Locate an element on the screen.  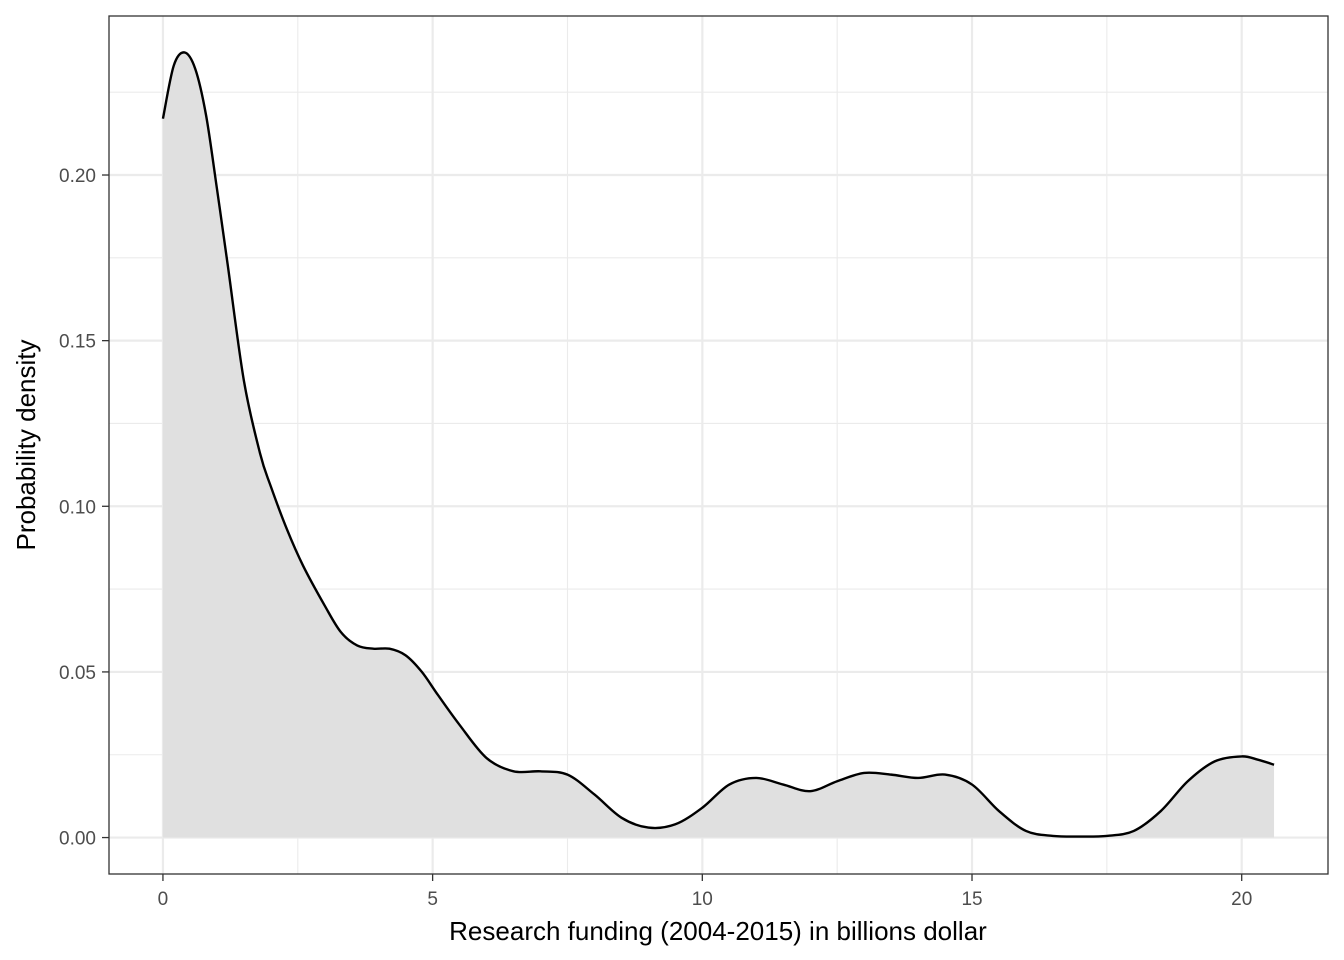
x-tick-label: 15 is located at coordinates (971, 899).